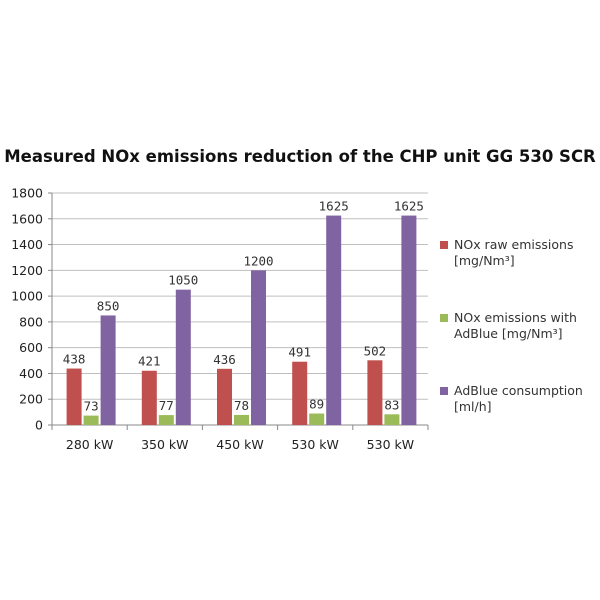 This screenshot has height=600, width=600. What do you see at coordinates (108, 305) in the screenshot?
I see `data-label: 850` at bounding box center [108, 305].